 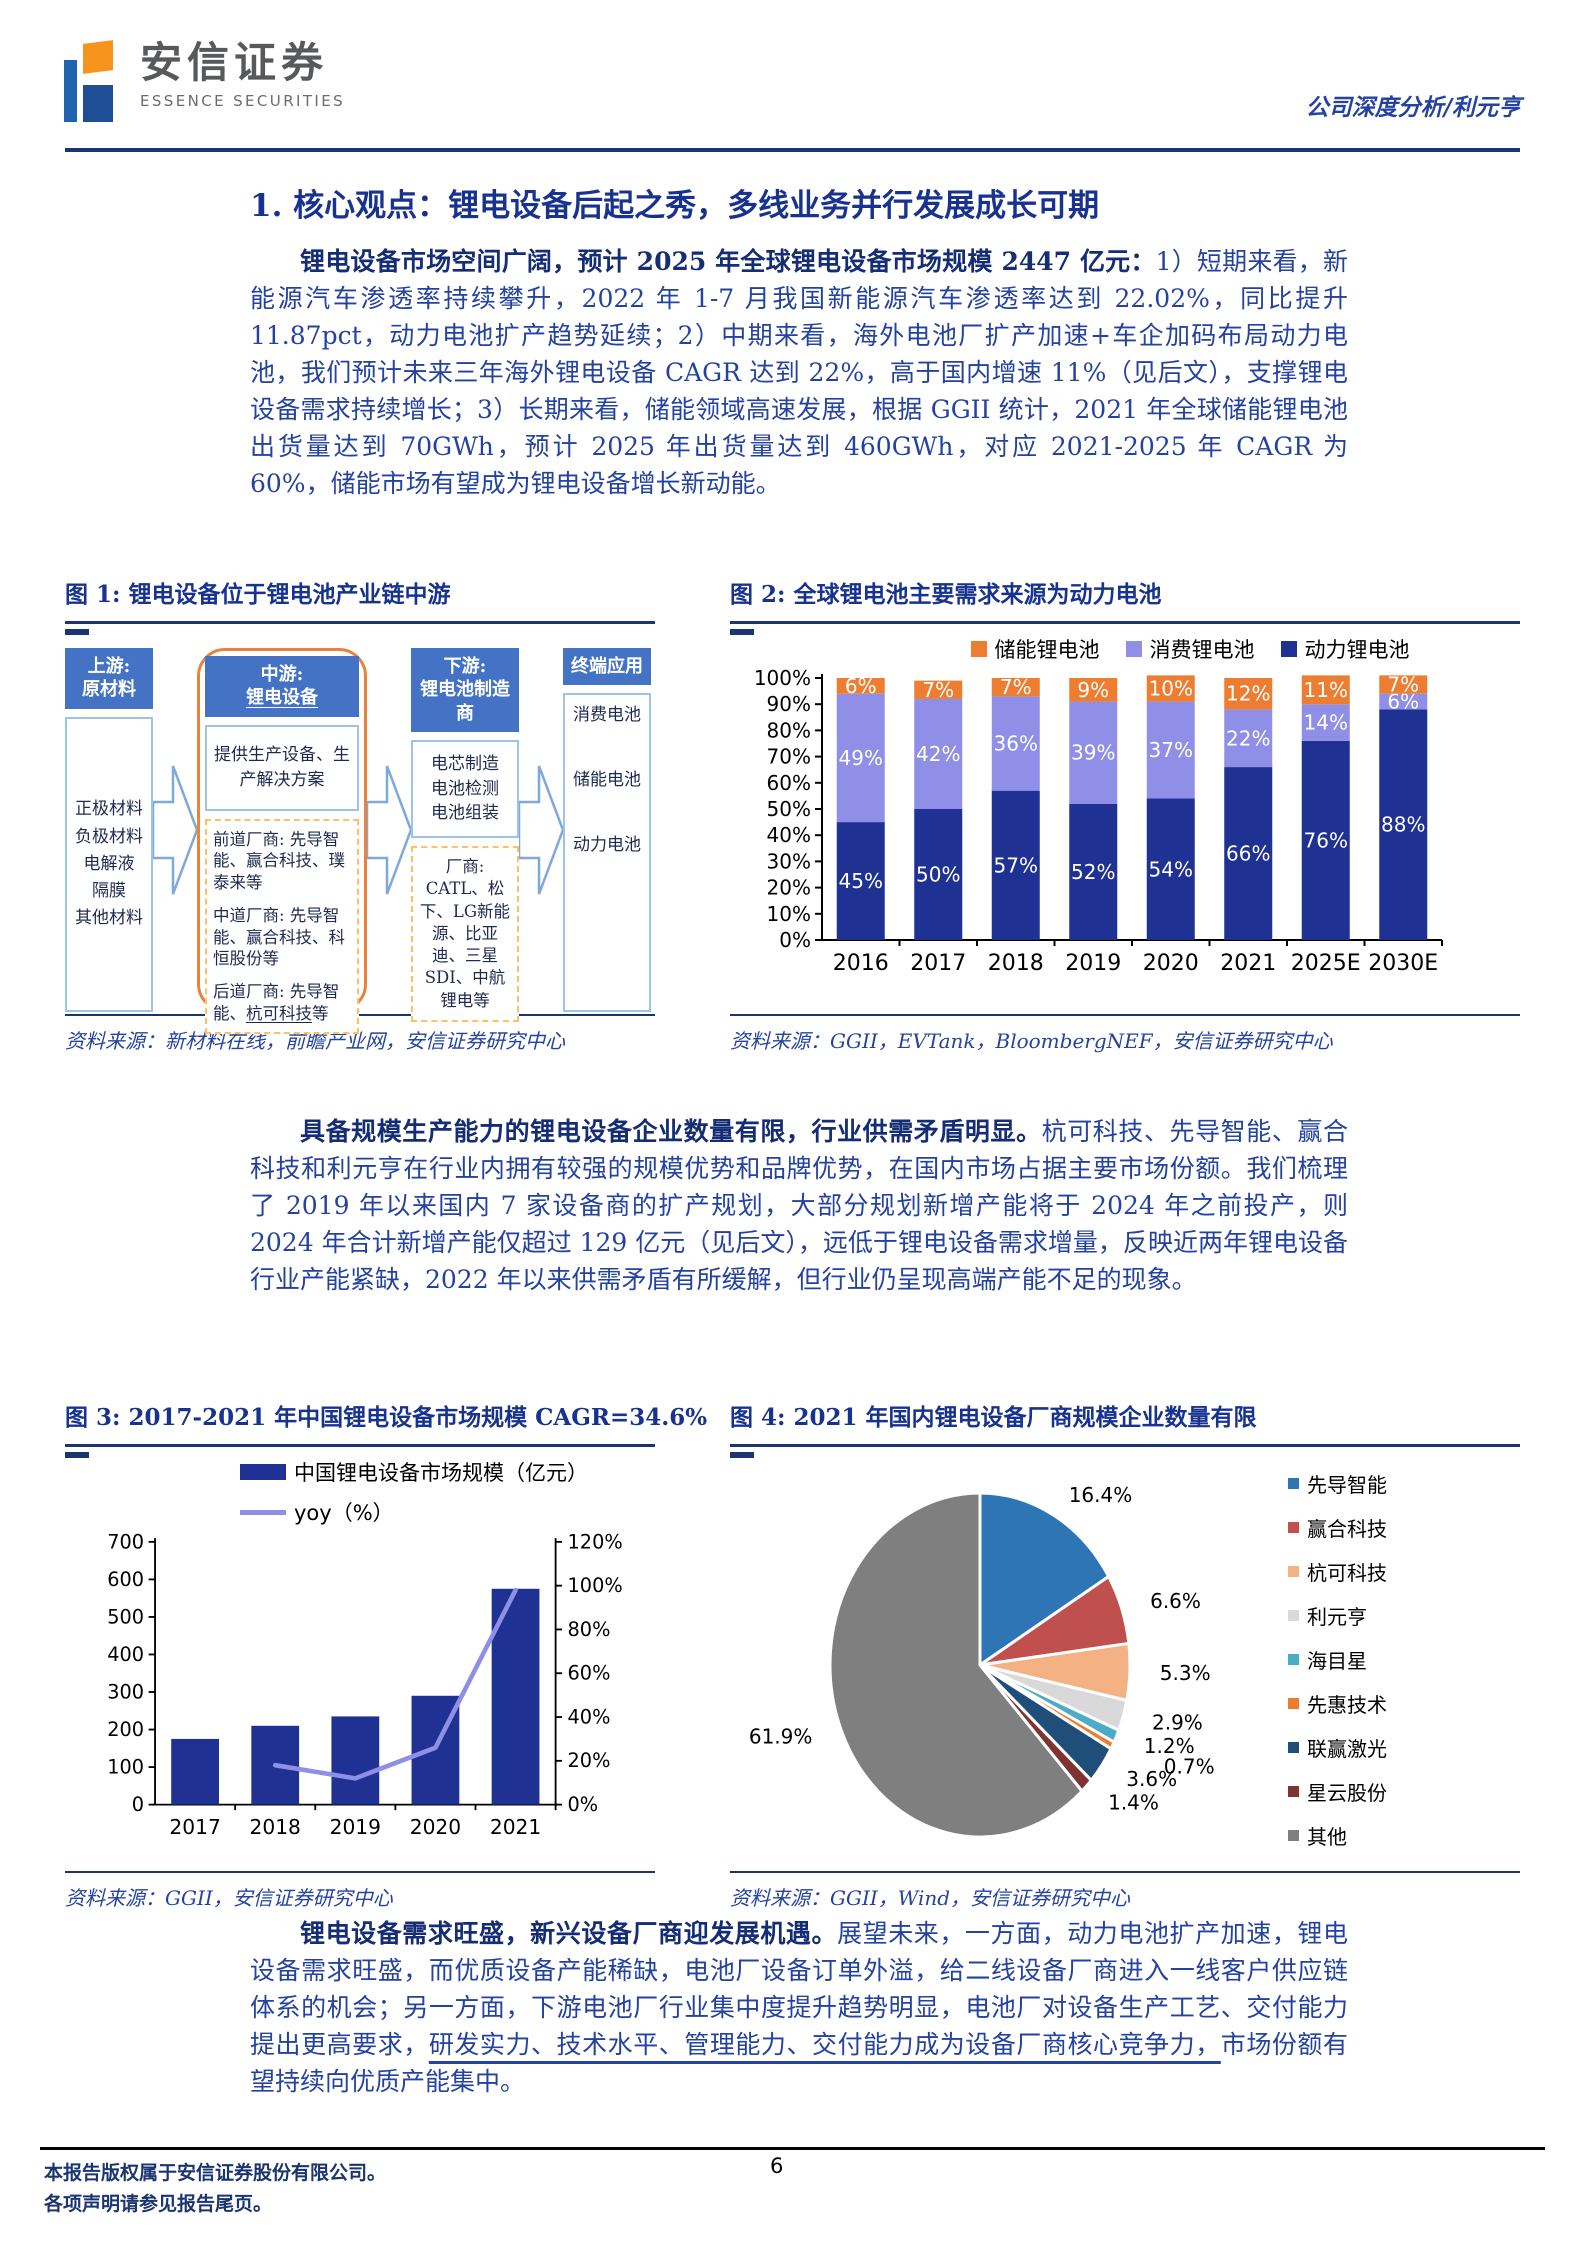 I want to click on footer-disclaimer: 本报告版权属于安信证券股份有限公司。 各项声明请参见报告尾页。, so click(x=215, y=2189).